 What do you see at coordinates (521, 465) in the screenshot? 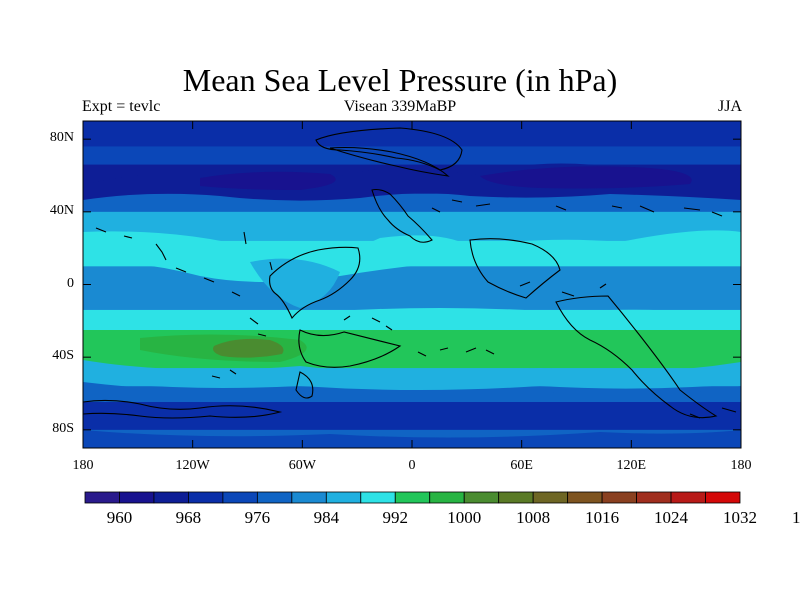
I see `lon-tick-label: 60E` at bounding box center [521, 465].